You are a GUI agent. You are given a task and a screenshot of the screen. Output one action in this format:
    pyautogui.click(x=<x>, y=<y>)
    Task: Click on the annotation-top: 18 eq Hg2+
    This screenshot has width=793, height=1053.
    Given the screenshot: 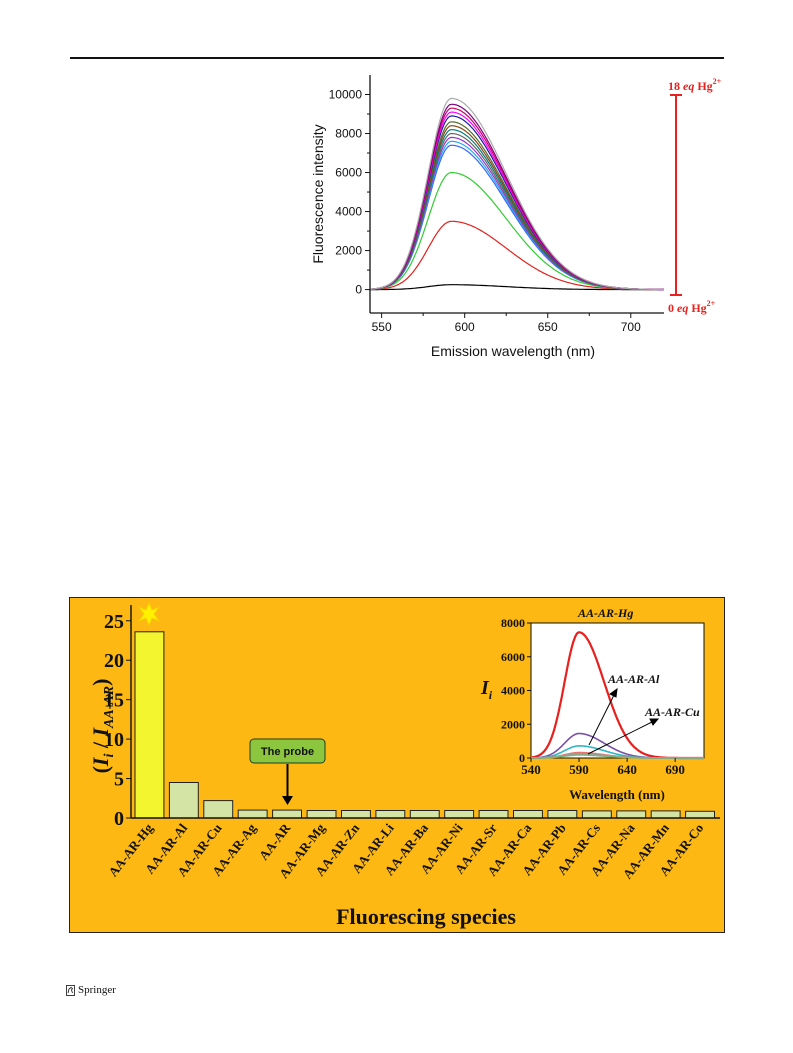 What is the action you would take?
    pyautogui.click(x=695, y=85)
    